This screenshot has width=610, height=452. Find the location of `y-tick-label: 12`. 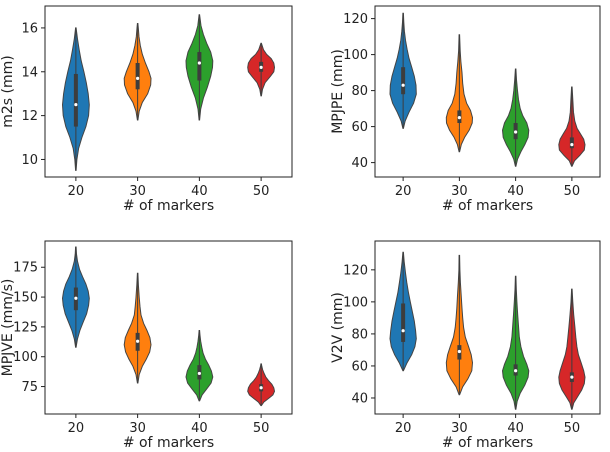

y-tick-label: 12 is located at coordinates (29, 116).